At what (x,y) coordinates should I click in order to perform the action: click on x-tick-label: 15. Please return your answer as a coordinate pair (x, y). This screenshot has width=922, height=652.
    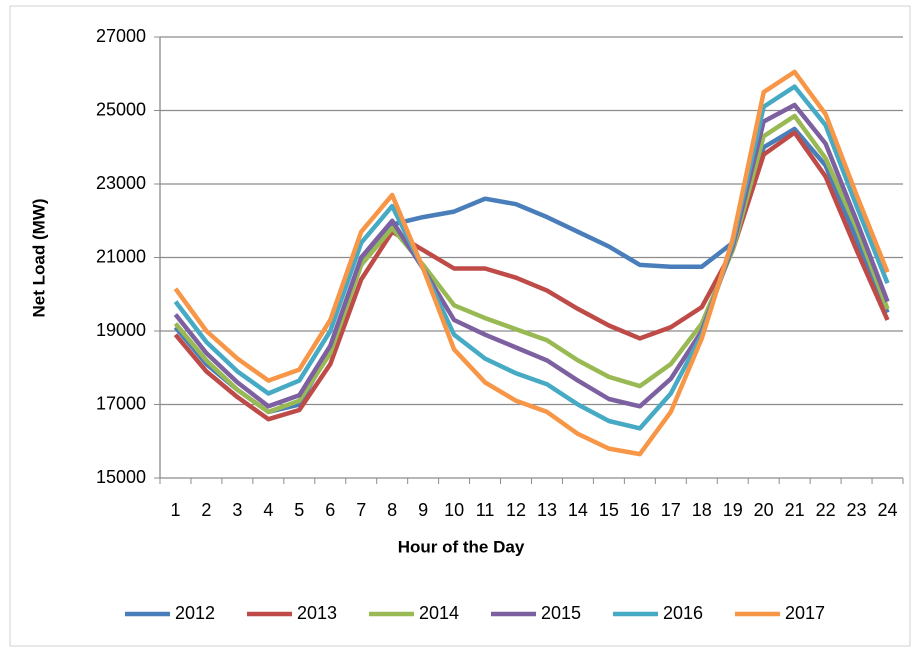
    Looking at the image, I should click on (609, 510).